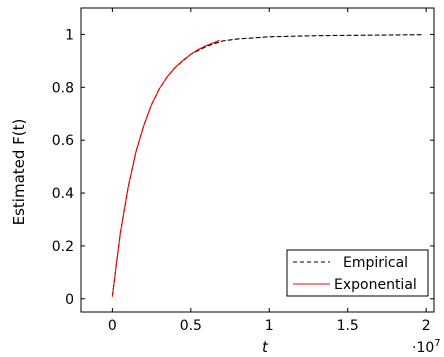 This screenshot has width=444, height=357. What do you see at coordinates (426, 326) in the screenshot?
I see `x-tick-label: 2` at bounding box center [426, 326].